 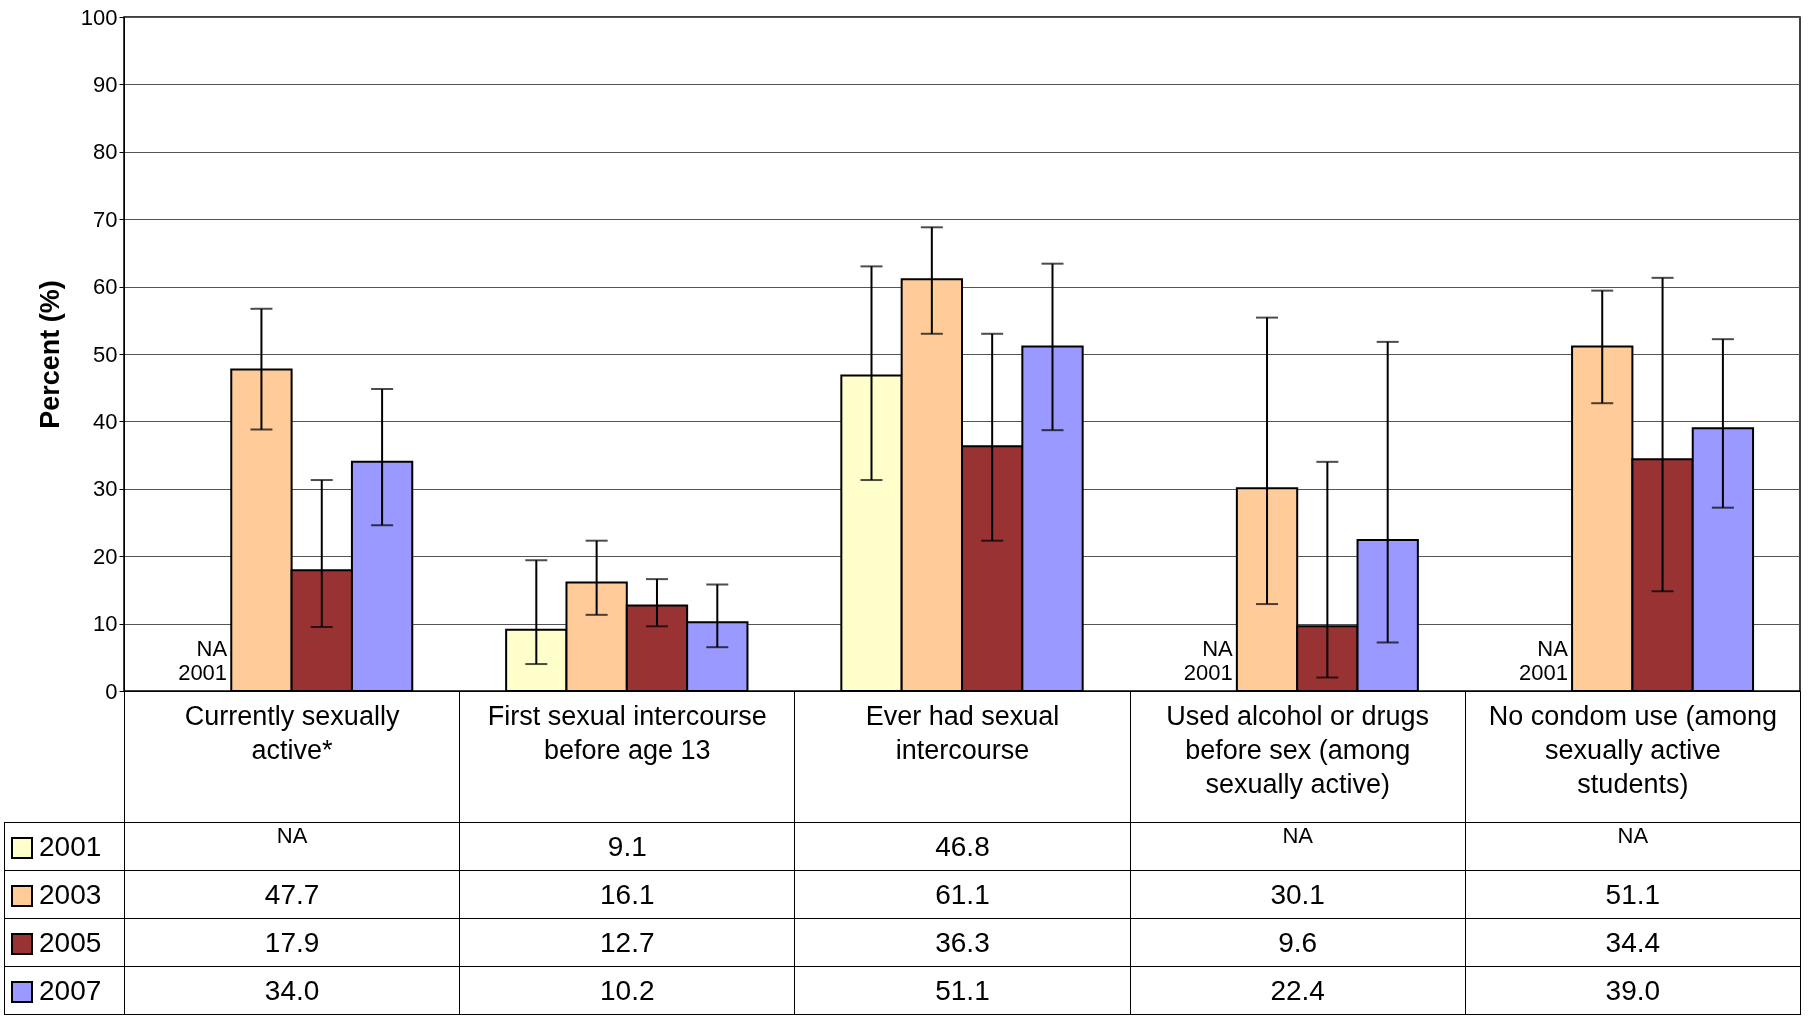 I want to click on x-tick-label: Used alcohol or drugs before sex (among sexually active), so click(x=1298, y=749).